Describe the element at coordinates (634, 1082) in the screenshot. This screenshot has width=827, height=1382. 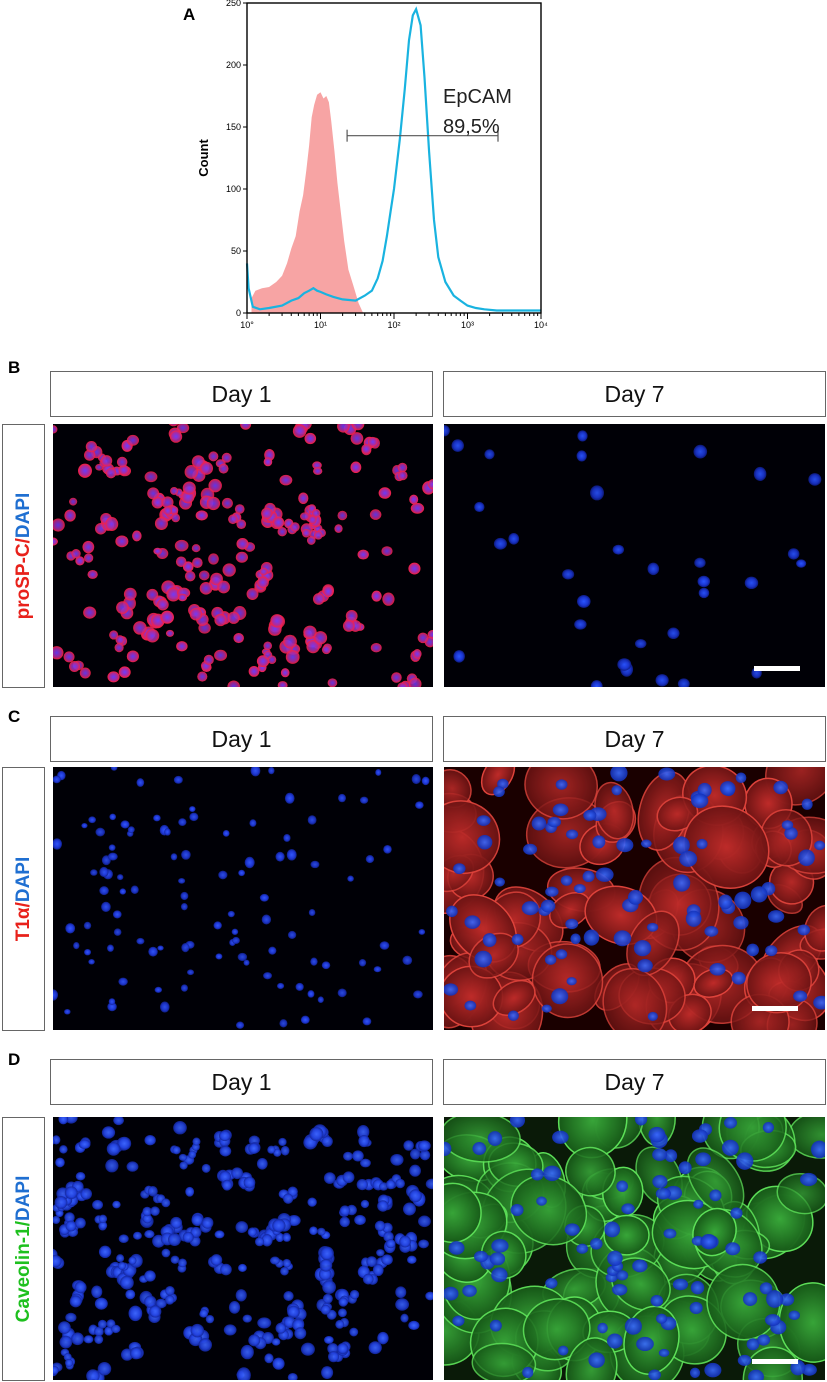
I see `panel-d-day7-header: Day 7` at that location.